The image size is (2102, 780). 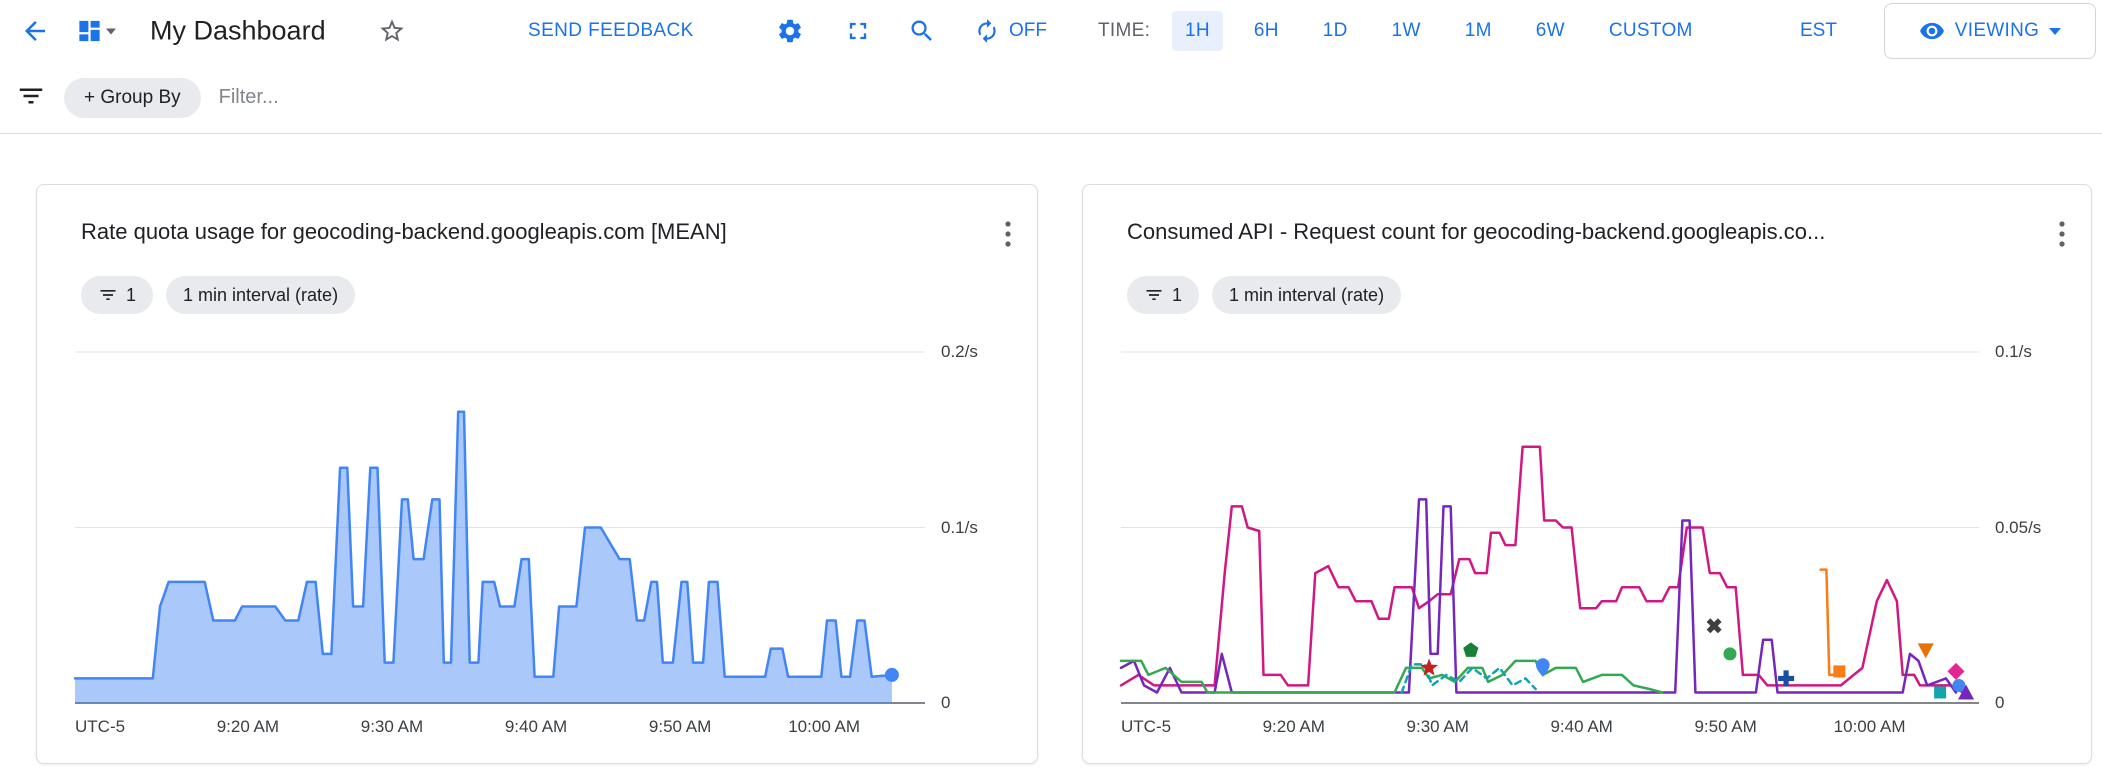 I want to click on viewing-label: VIEWING, so click(x=1997, y=30).